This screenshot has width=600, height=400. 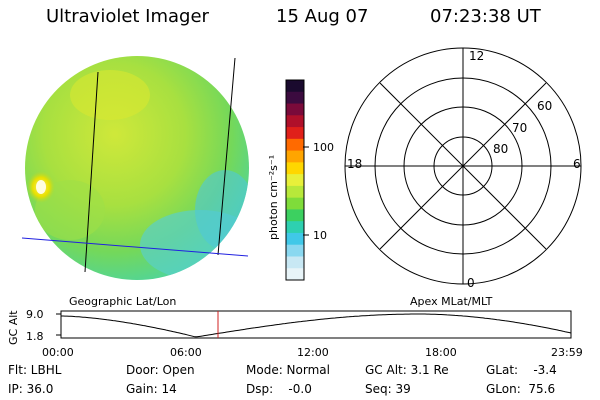 What do you see at coordinates (471, 283) in the screenshot?
I see `mlt-label-0: 0` at bounding box center [471, 283].